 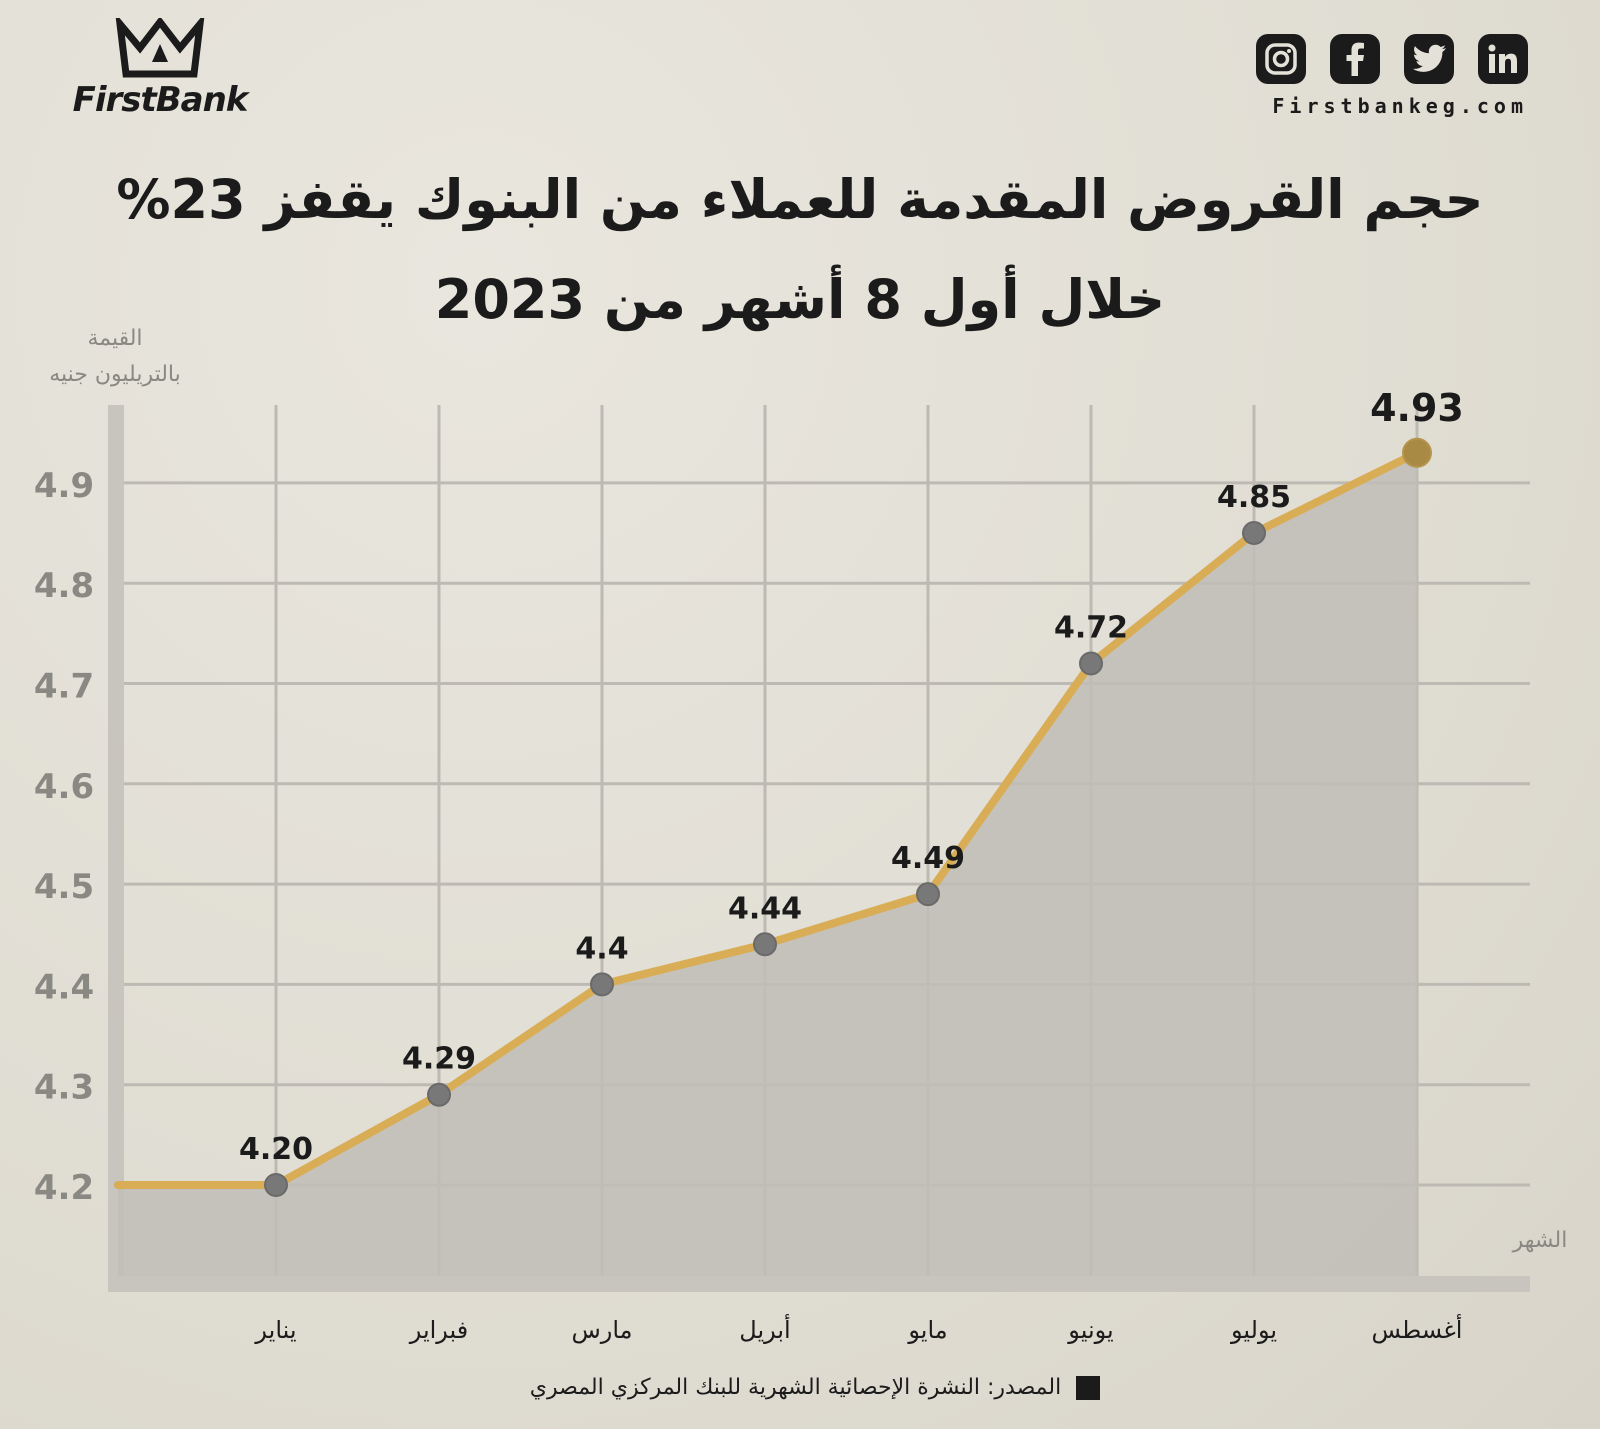 What do you see at coordinates (64, 687) in the screenshot?
I see `y-tick-label: 4.7` at bounding box center [64, 687].